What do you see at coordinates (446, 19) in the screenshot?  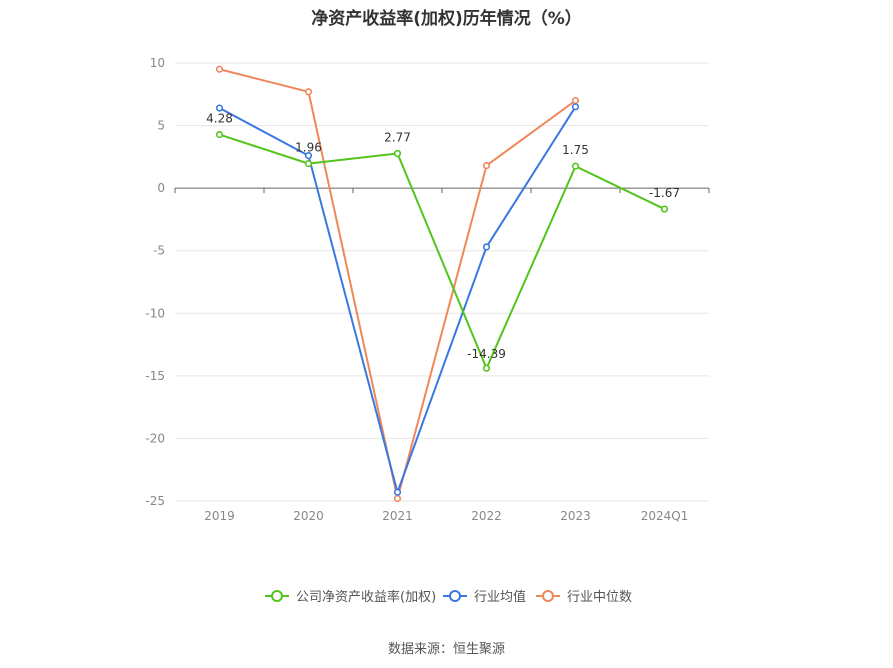 I see `chart-title: 净资产收益率(加权)历年情况（%）` at bounding box center [446, 19].